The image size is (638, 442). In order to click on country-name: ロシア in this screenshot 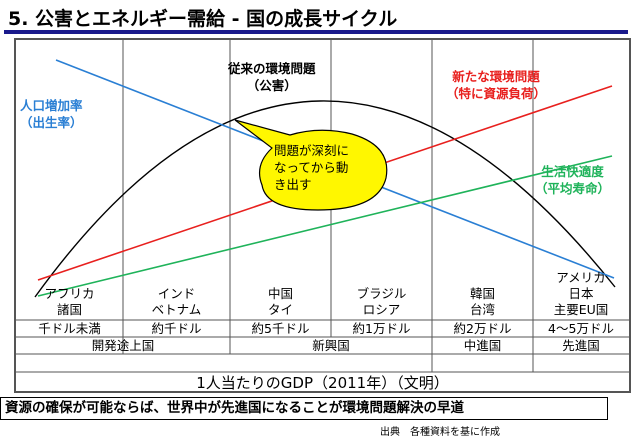, I will do `click(381, 309)`.